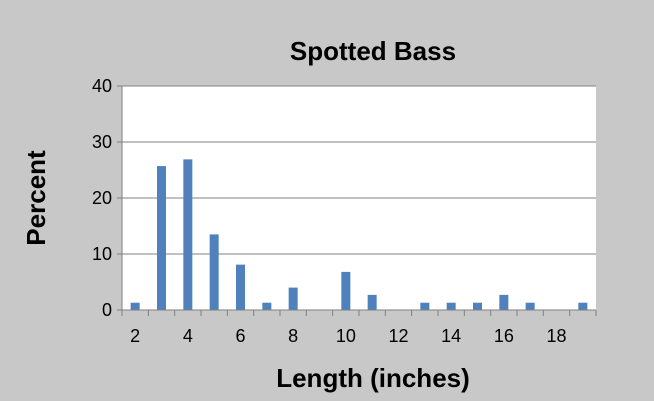 This screenshot has height=401, width=654. Describe the element at coordinates (36, 198) in the screenshot. I see `y-axis-title: Percent` at that location.